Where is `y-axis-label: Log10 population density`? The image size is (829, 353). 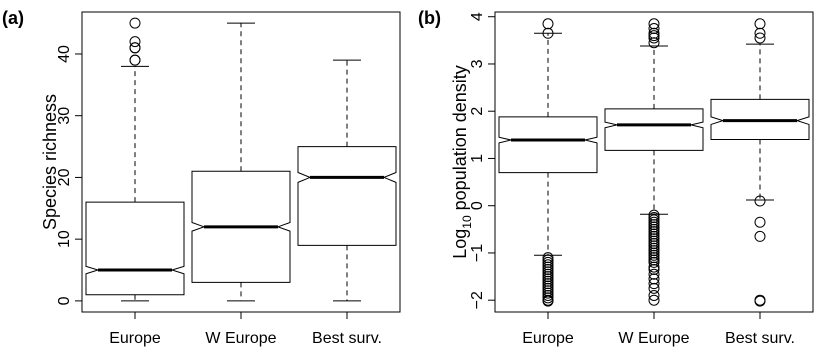
y-axis-label: Log10 population density is located at coordinates (462, 162).